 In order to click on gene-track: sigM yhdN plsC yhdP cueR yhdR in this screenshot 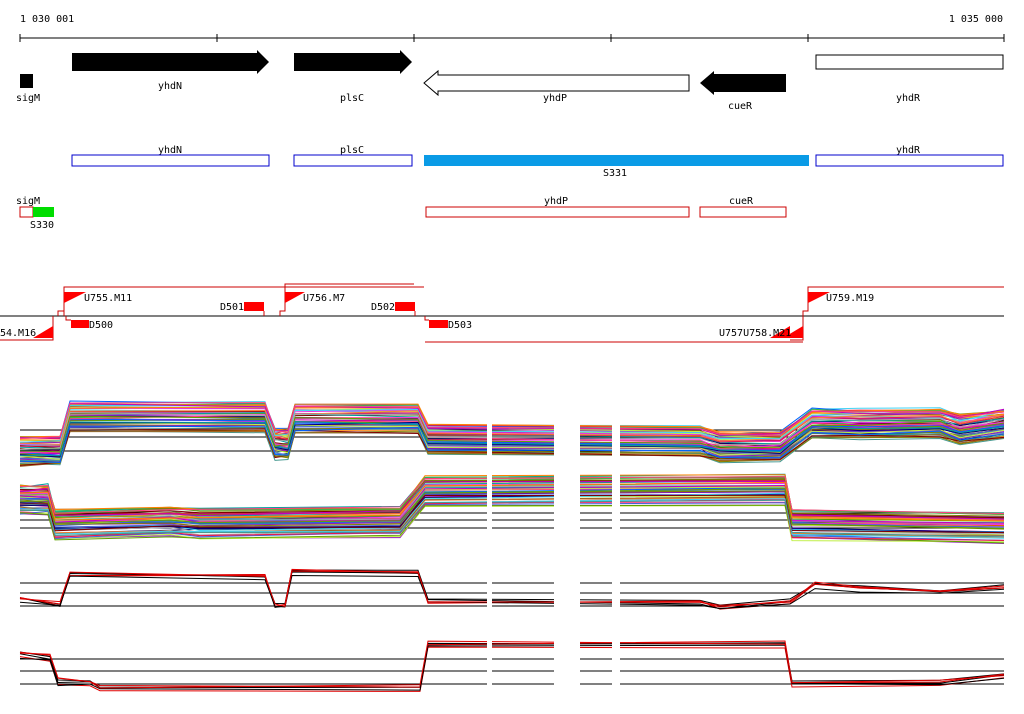, I will do `click(510, 81)`.